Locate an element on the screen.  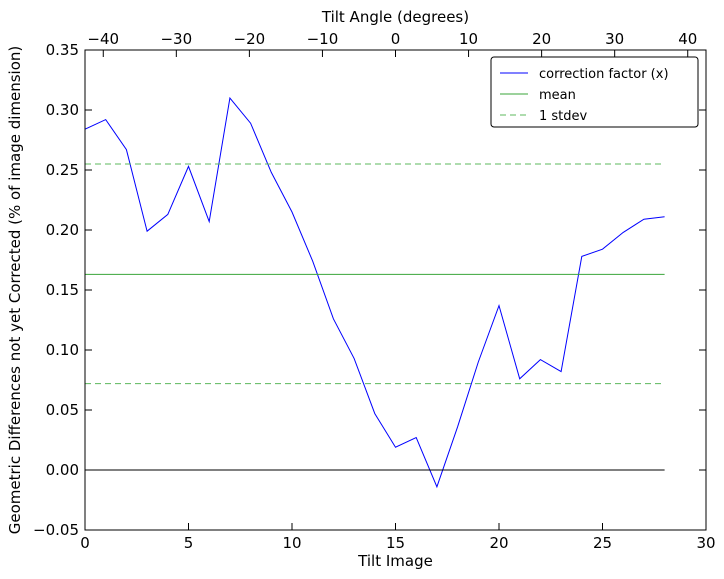
top-tick-label: 30 is located at coordinates (614, 39).